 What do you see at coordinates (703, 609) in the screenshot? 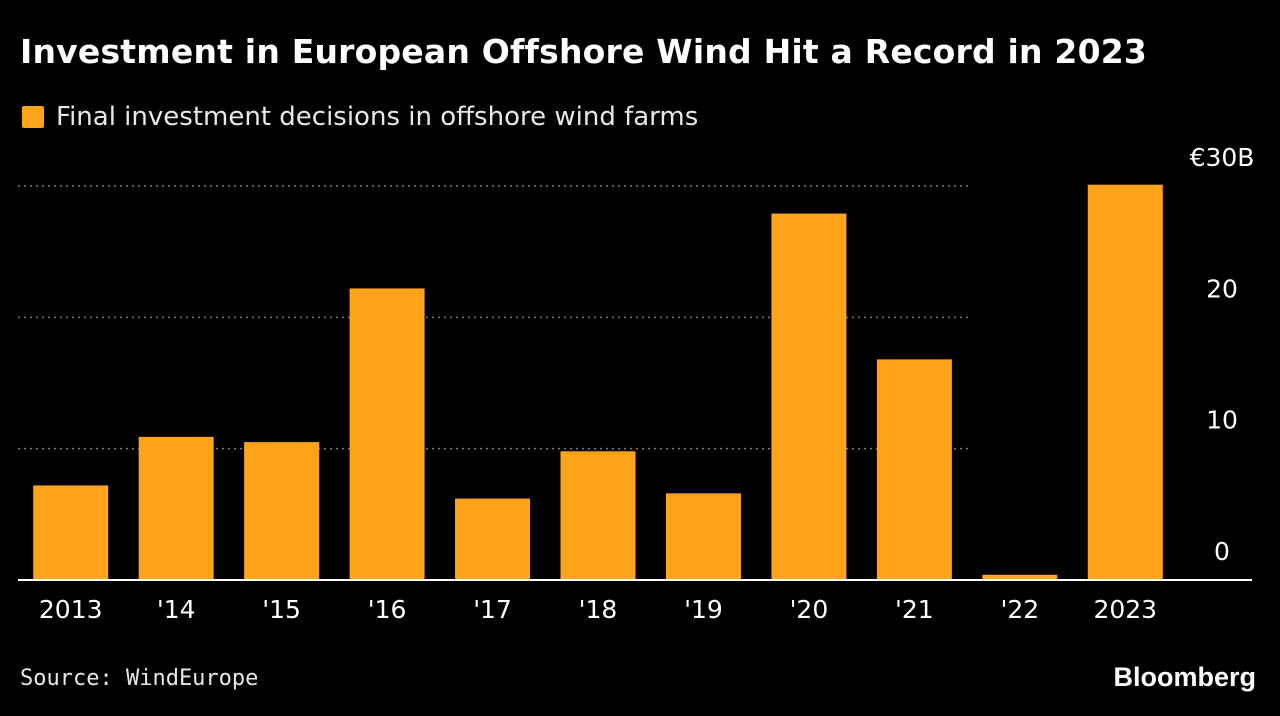
I see `x-tick-label-6: '19` at bounding box center [703, 609].